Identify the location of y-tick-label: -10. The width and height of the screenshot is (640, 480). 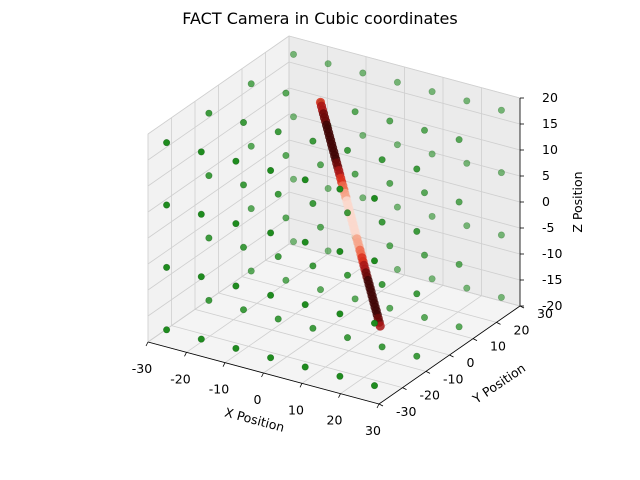
(453, 378).